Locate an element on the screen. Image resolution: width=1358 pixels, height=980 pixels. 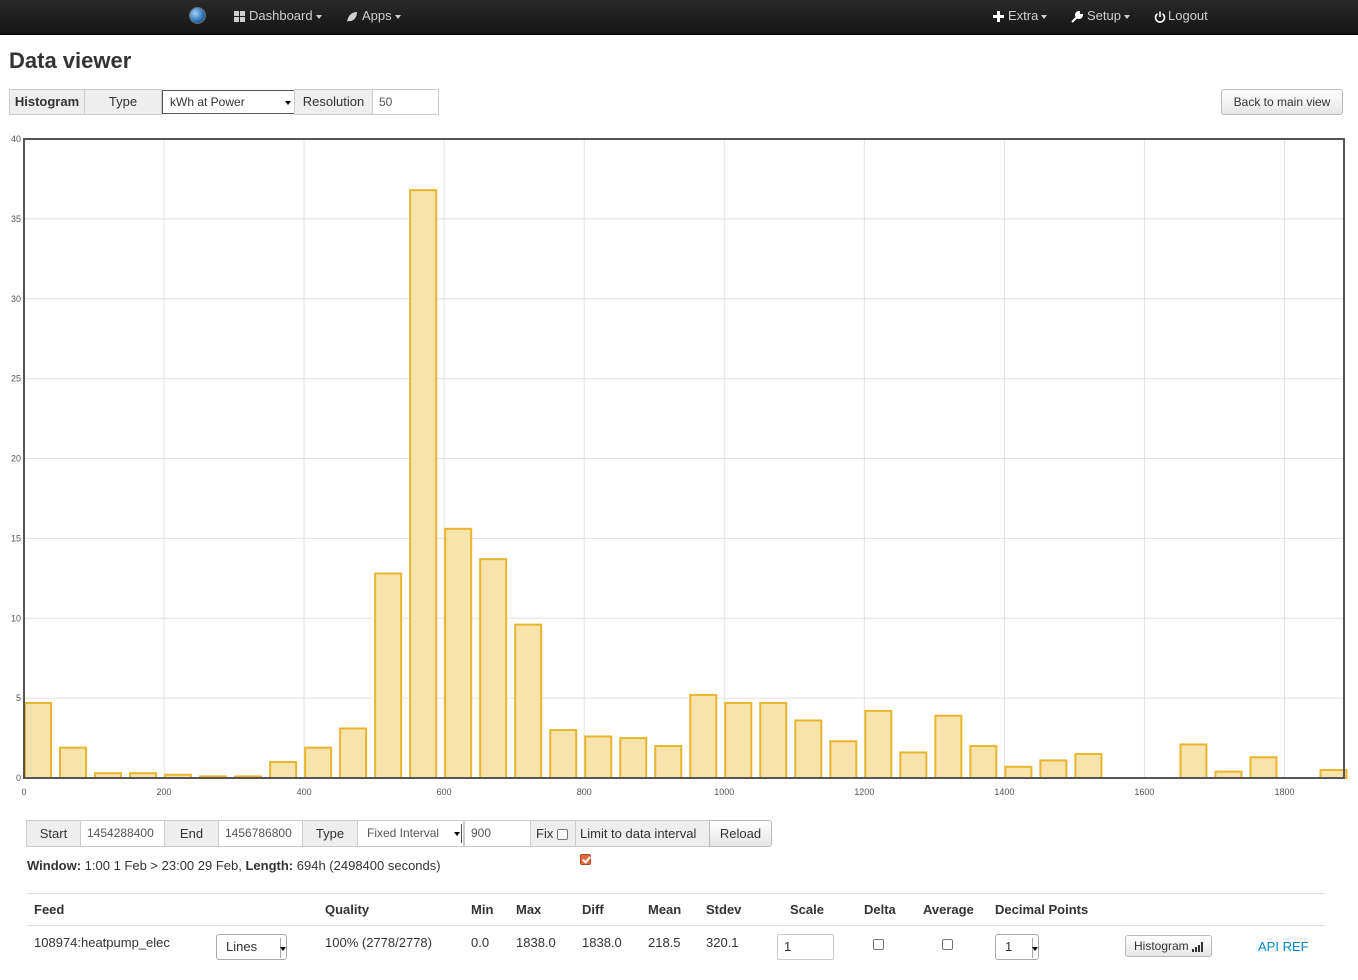
power-icon is located at coordinates (1160, 17).